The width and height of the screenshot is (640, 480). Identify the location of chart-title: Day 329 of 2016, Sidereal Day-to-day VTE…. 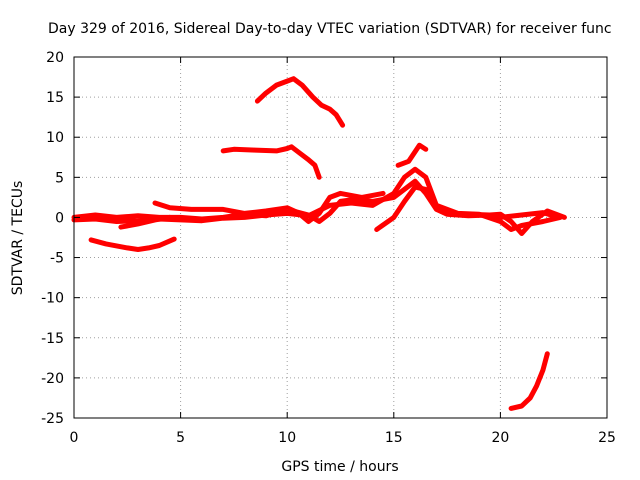
(330, 29).